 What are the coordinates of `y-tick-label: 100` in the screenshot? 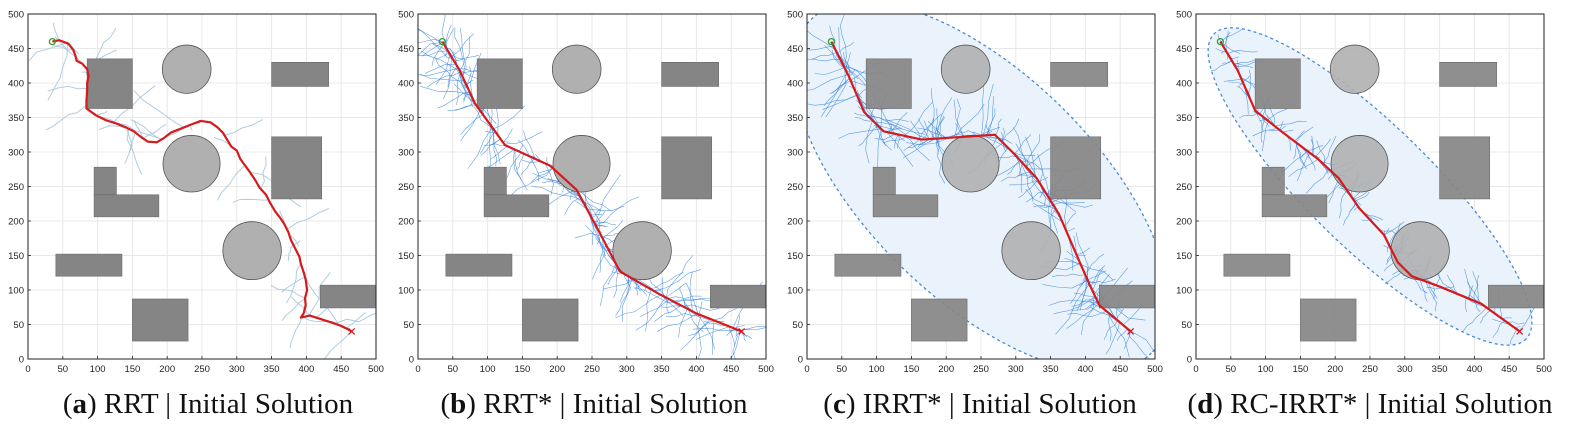 It's located at (406, 290).